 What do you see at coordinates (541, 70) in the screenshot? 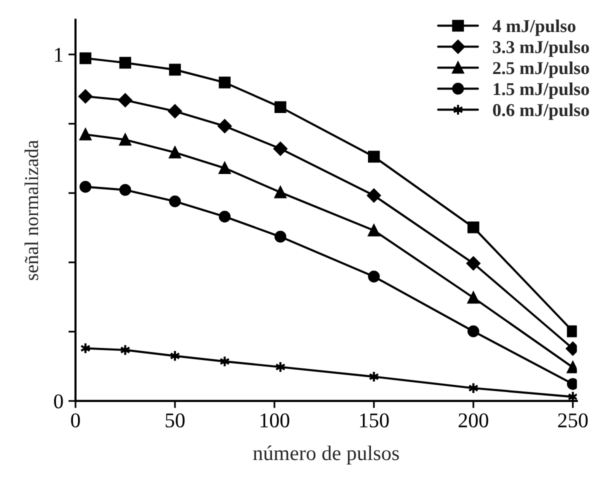
I see `legend-label: 2.5 mJ/pulso` at bounding box center [541, 70].